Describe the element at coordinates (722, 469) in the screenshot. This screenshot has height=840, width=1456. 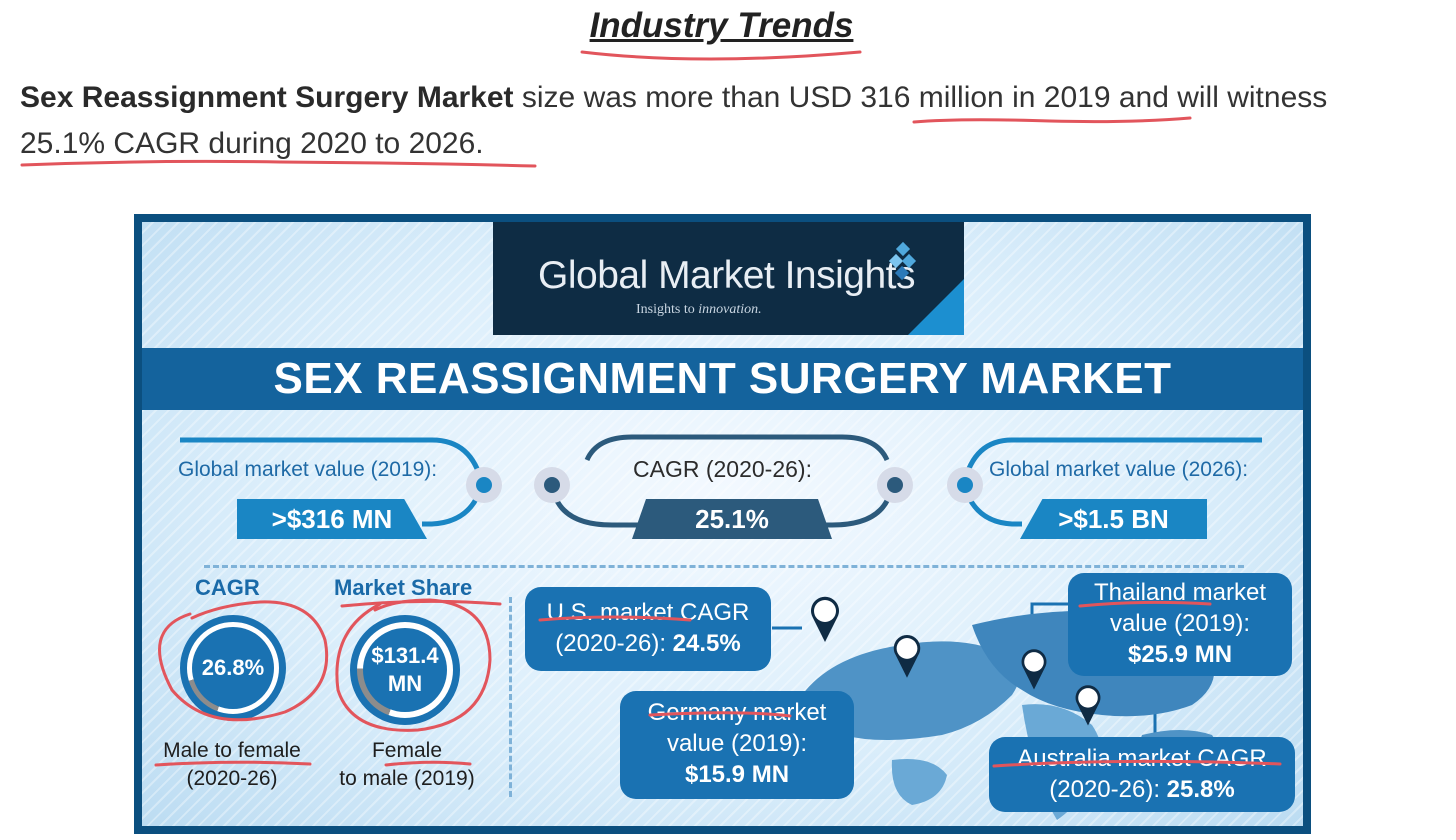
I see `cagr-2020-26-label: CAGR (2020-26):` at that location.